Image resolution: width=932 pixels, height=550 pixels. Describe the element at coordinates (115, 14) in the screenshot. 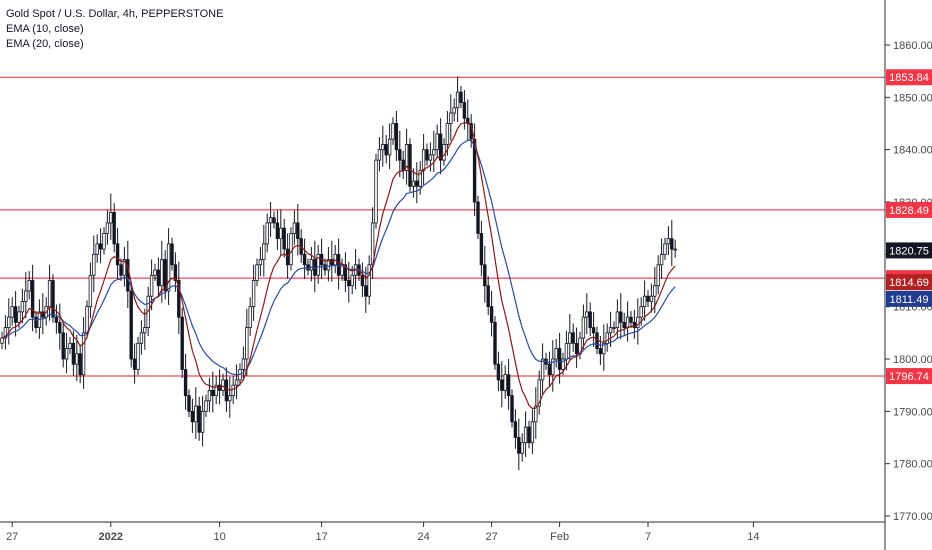

I see `chart-title: Gold Spot / U.S. Dollar, 4h, PEPPERSTONE` at that location.